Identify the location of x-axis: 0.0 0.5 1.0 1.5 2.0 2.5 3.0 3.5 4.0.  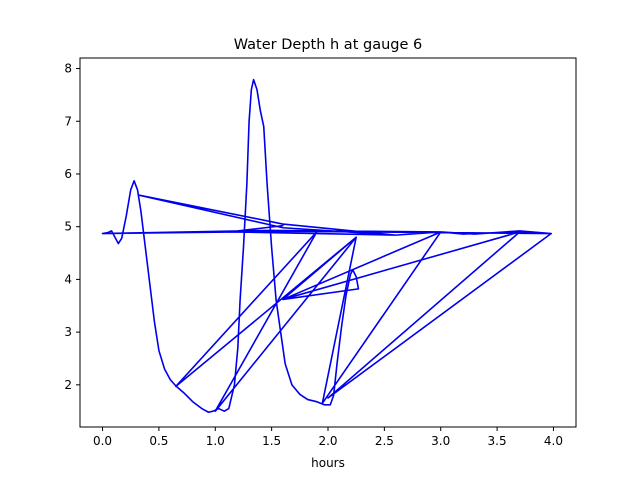
(328, 437).